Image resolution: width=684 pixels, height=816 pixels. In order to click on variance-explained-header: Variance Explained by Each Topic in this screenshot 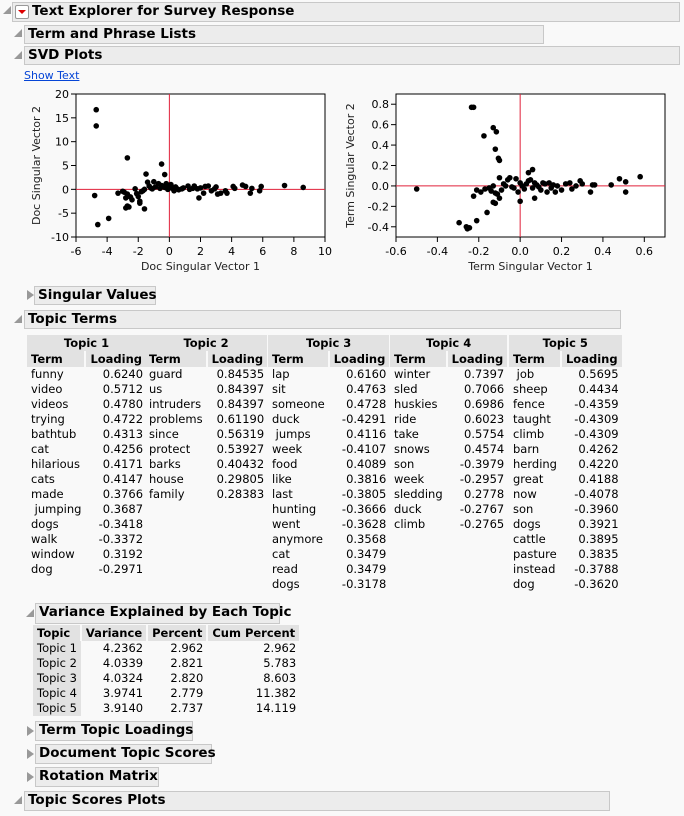, I will do `click(163, 613)`.